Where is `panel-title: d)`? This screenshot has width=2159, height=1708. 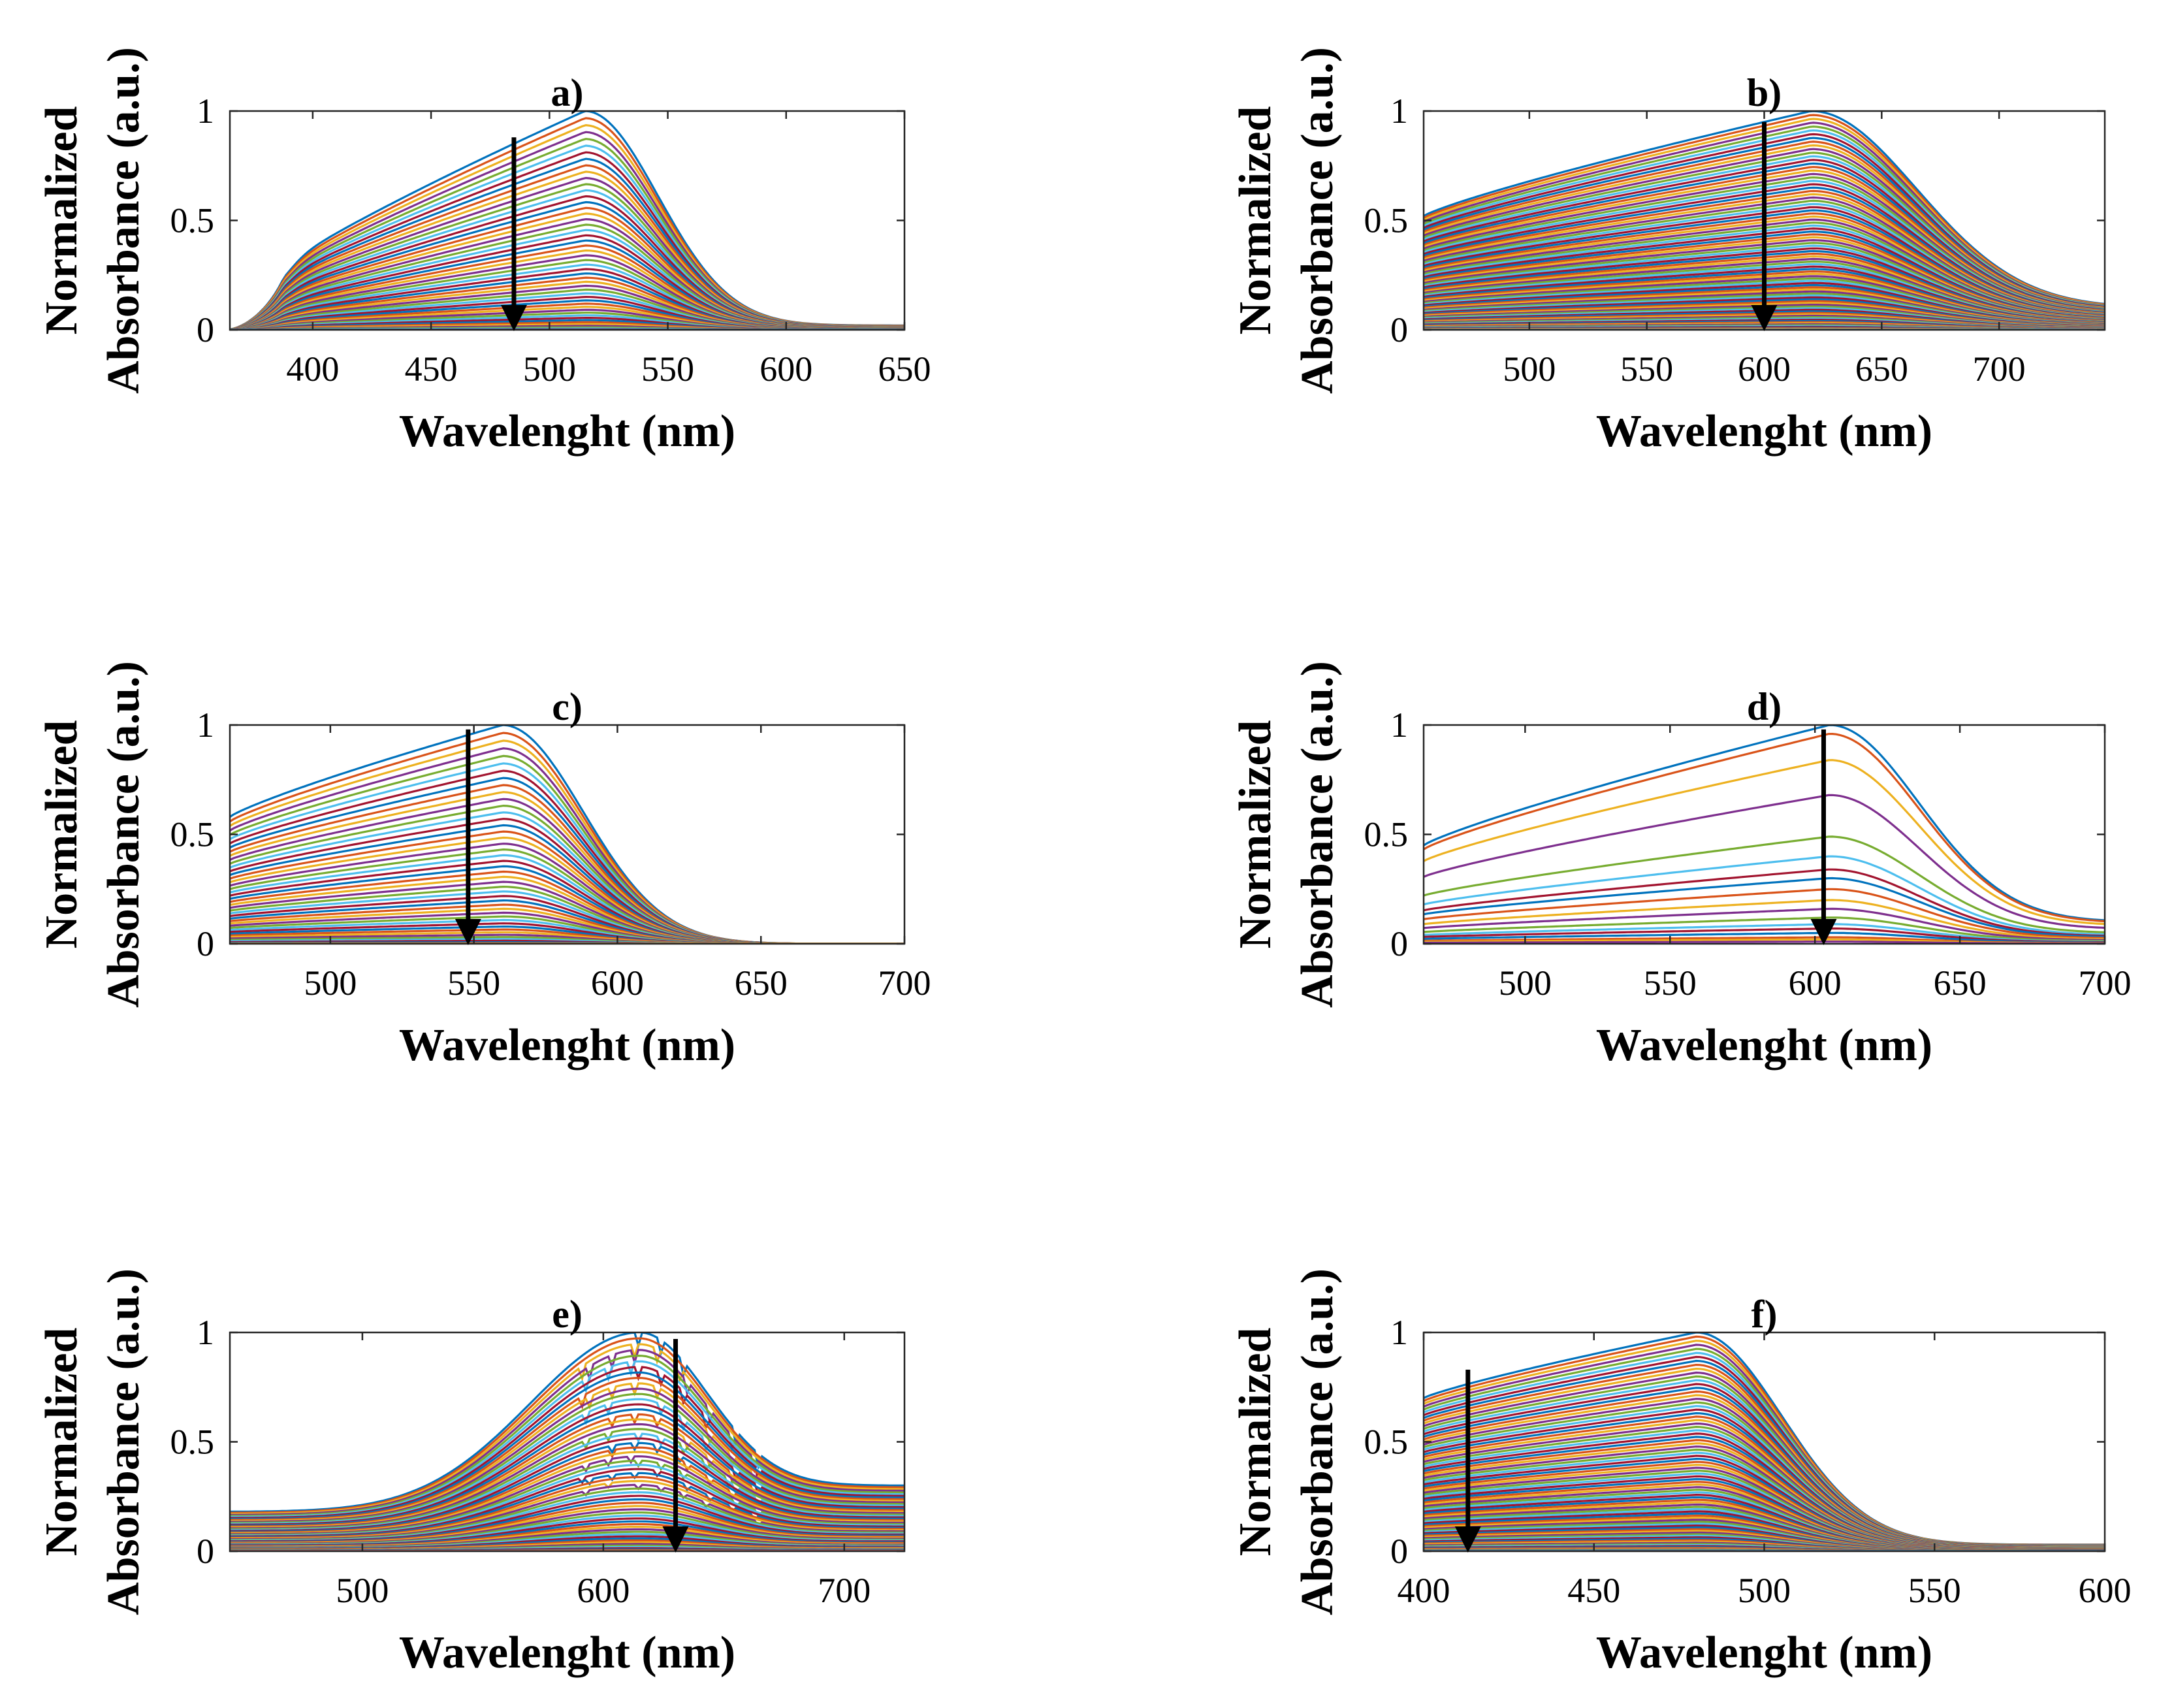
panel-title: d) is located at coordinates (1764, 706).